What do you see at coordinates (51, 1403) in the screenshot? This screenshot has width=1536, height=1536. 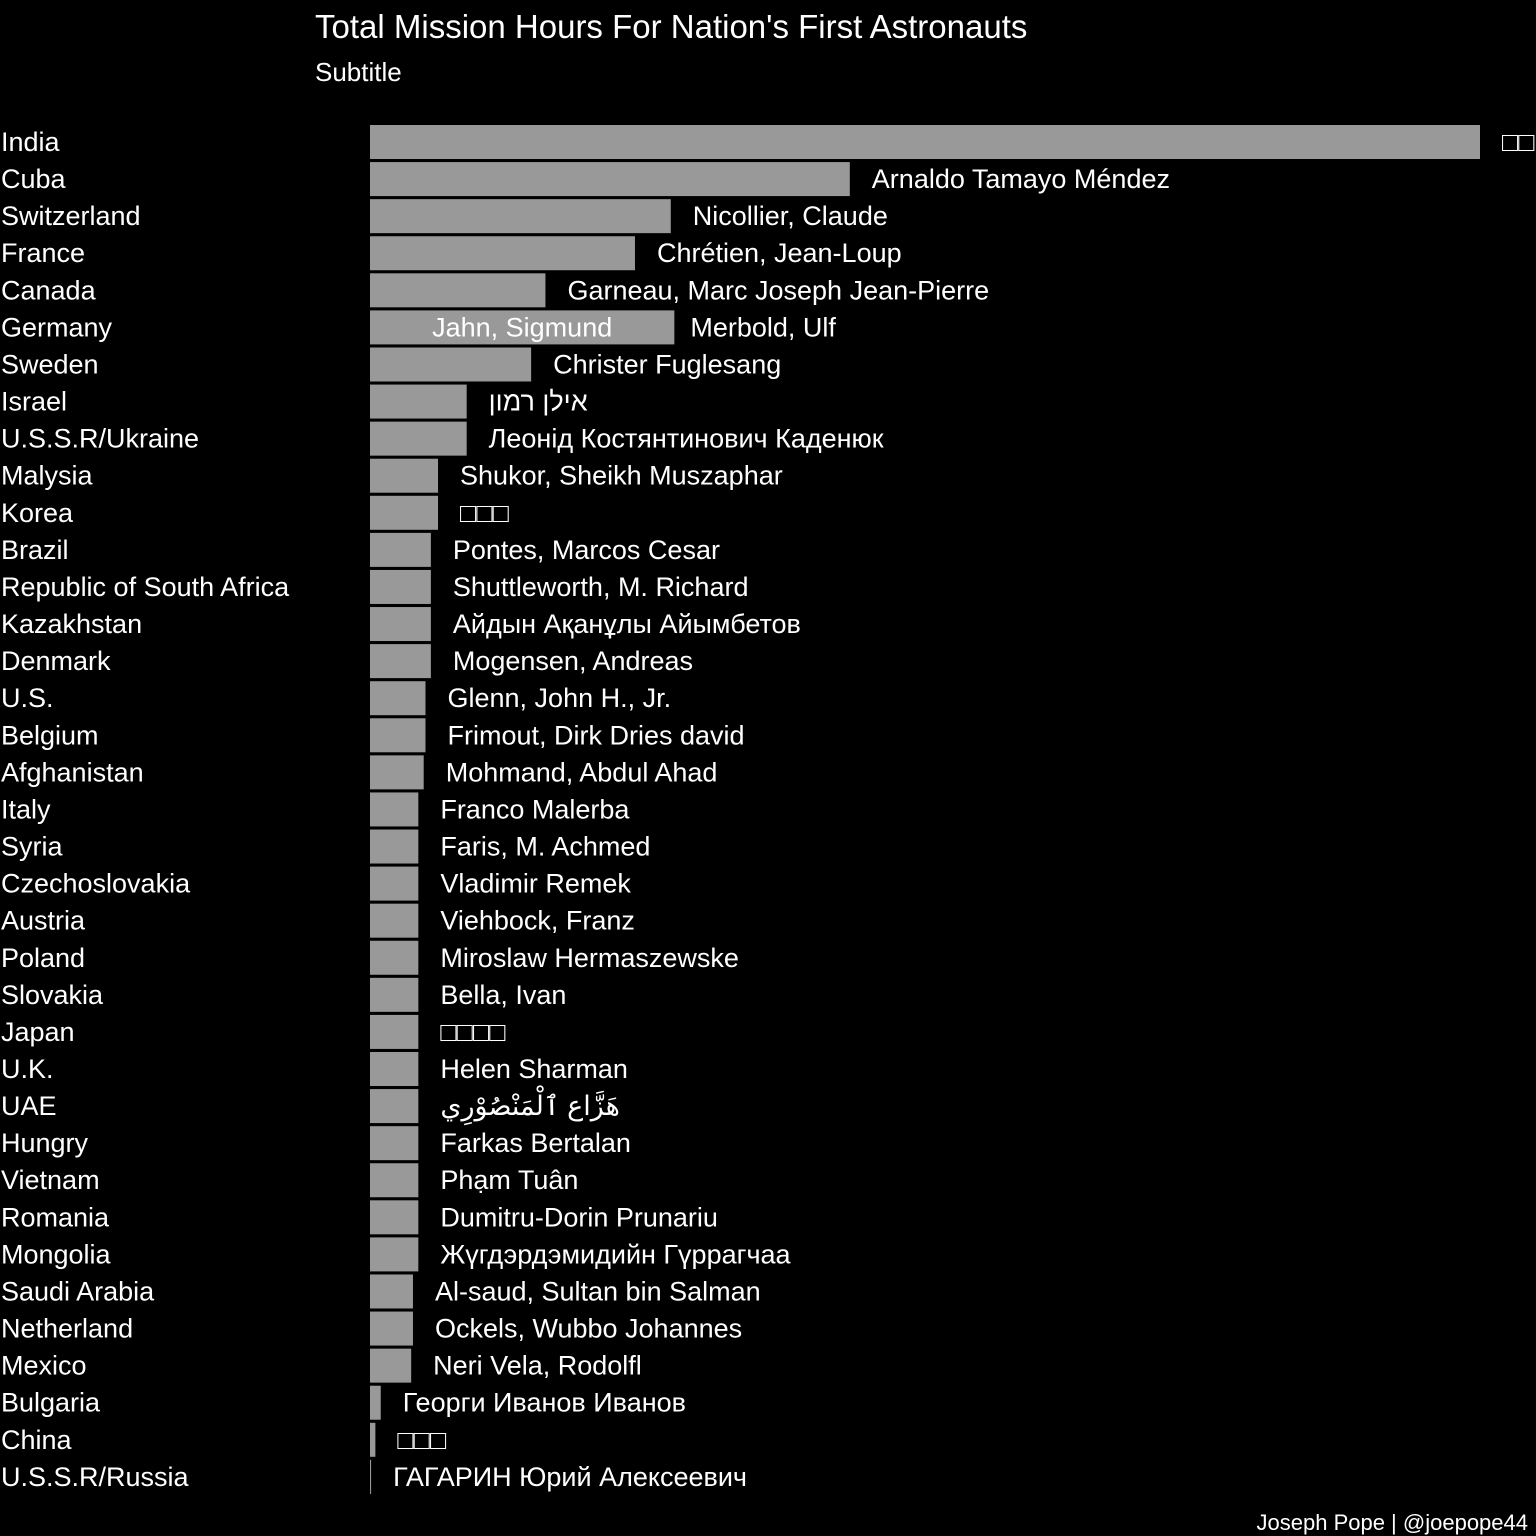 I see `category-label: Bulgaria` at bounding box center [51, 1403].